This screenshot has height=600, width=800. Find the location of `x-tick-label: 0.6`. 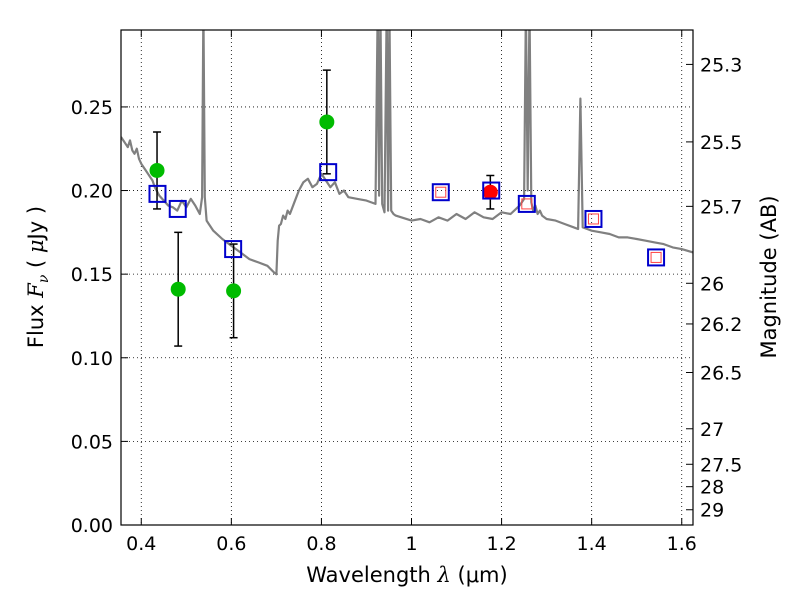

x-tick-label: 0.6 is located at coordinates (231, 544).